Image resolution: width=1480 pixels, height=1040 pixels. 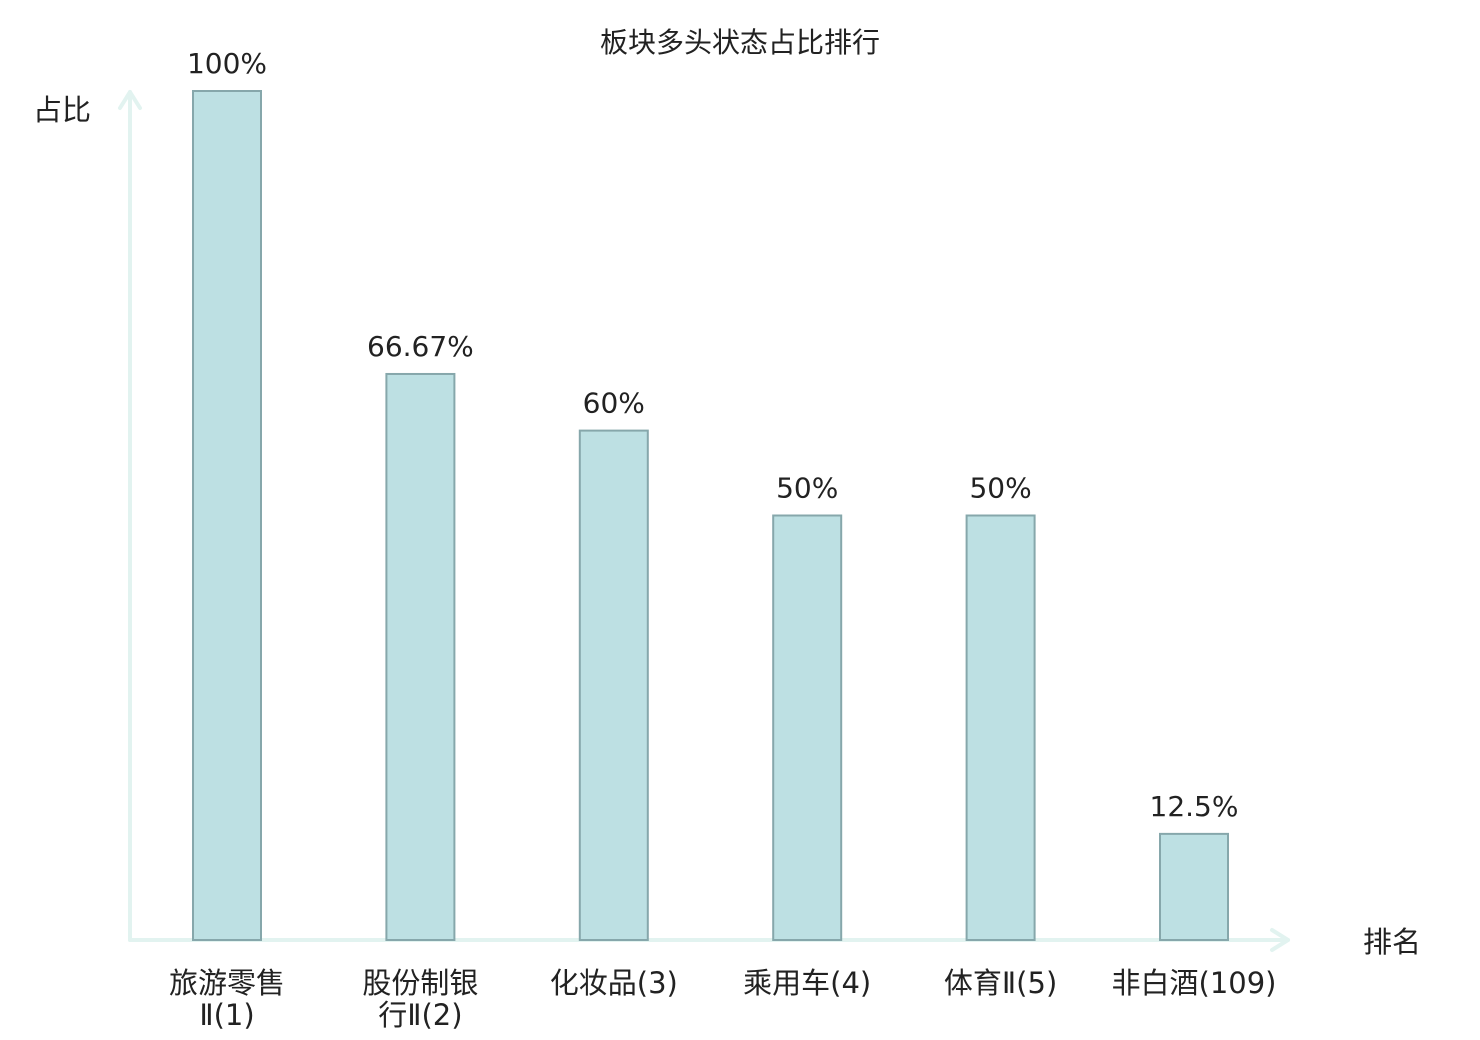 I want to click on x-axis-label: 排名, so click(x=1392, y=942).